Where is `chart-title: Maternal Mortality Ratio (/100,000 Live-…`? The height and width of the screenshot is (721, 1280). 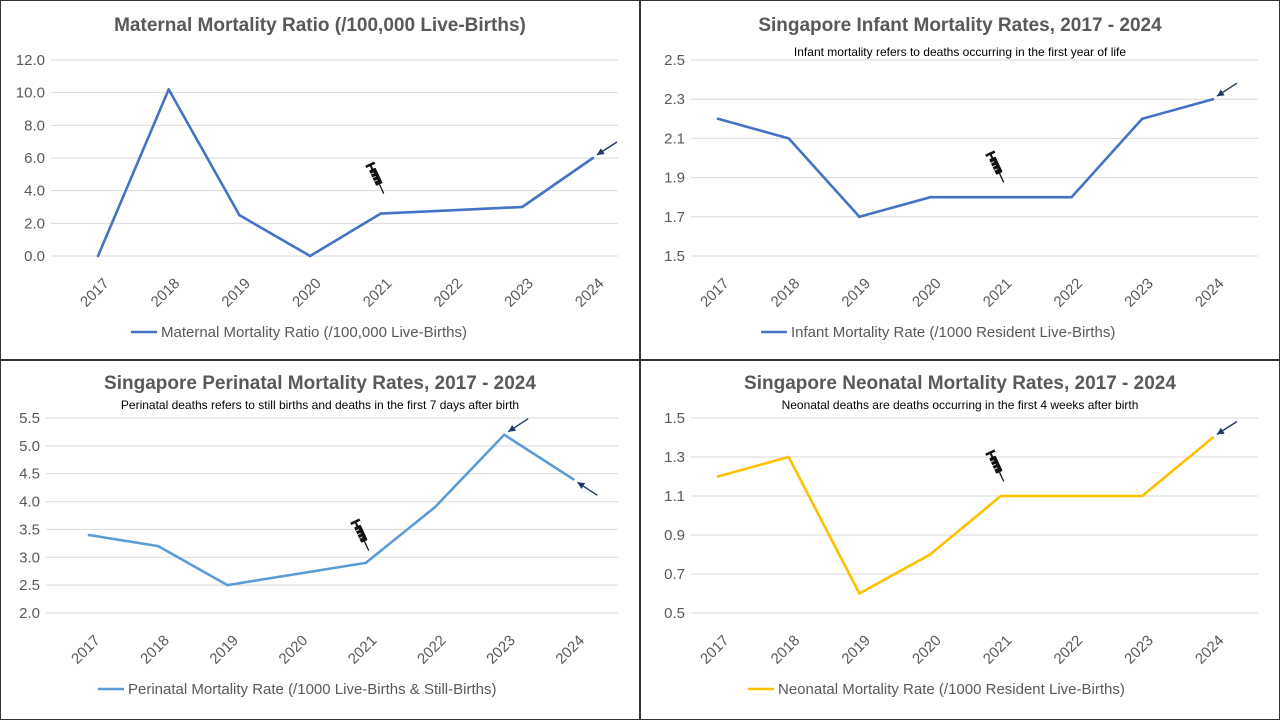
chart-title: Maternal Mortality Ratio (/100,000 Live-… is located at coordinates (320, 25).